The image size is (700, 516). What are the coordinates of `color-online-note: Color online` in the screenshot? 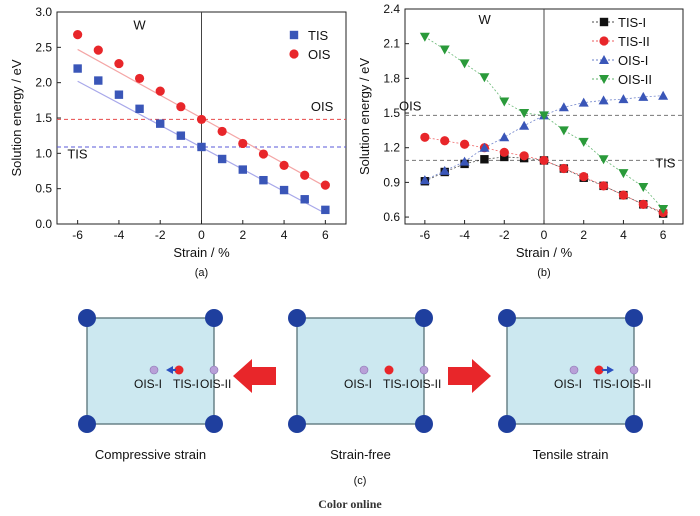 It's located at (350, 504).